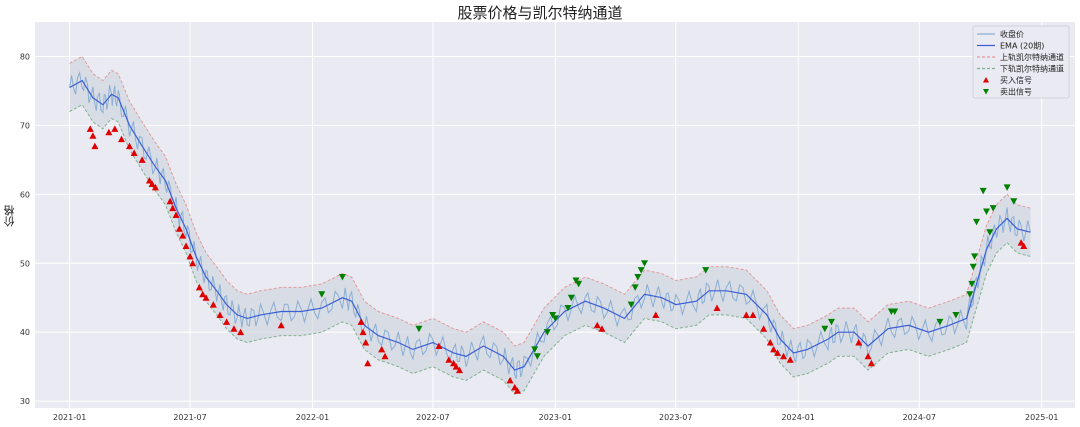 This screenshot has height=427, width=1080. Describe the element at coordinates (432, 417) in the screenshot. I see `x-tick-label: 2022-07` at that location.